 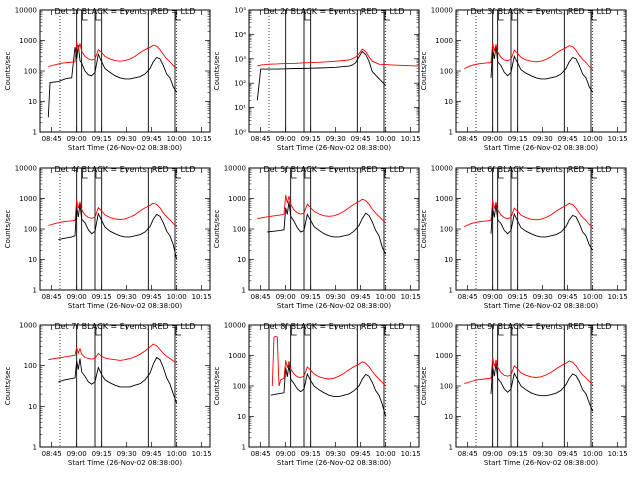 What do you see at coordinates (540, 169) in the screenshot?
I see `chart-title: Det 6f BLACK = Events, RED = LLD` at bounding box center [540, 169].